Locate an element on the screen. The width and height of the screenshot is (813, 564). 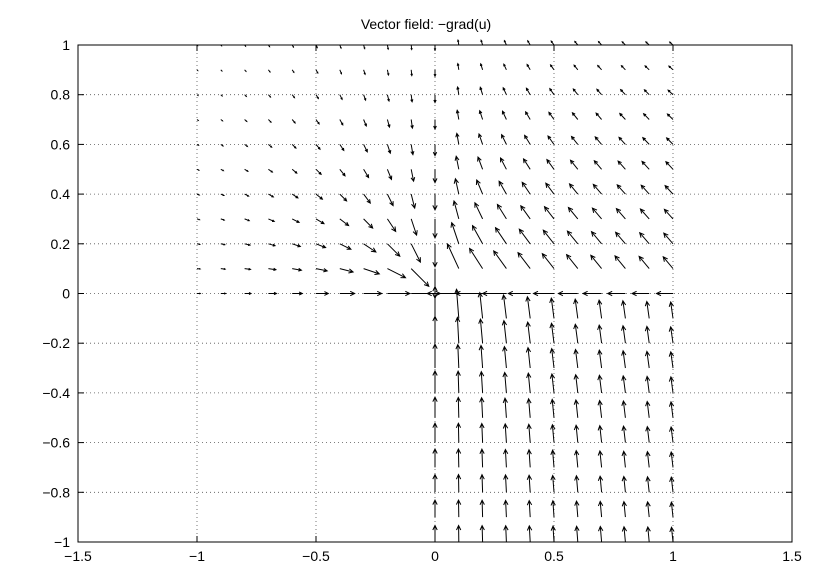
x-tick-label: 0.5 is located at coordinates (554, 556).